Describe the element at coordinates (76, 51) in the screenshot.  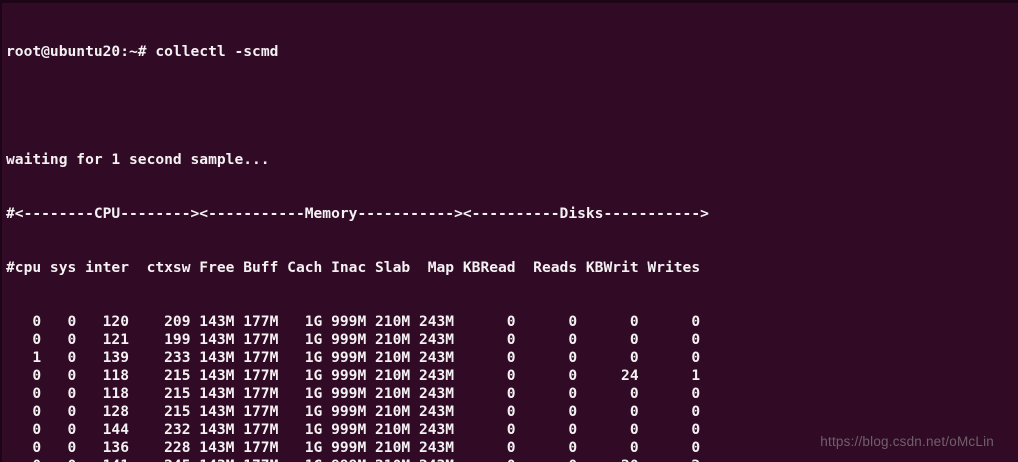
I see `shell-prompt: root@ubuntu20:~#` at that location.